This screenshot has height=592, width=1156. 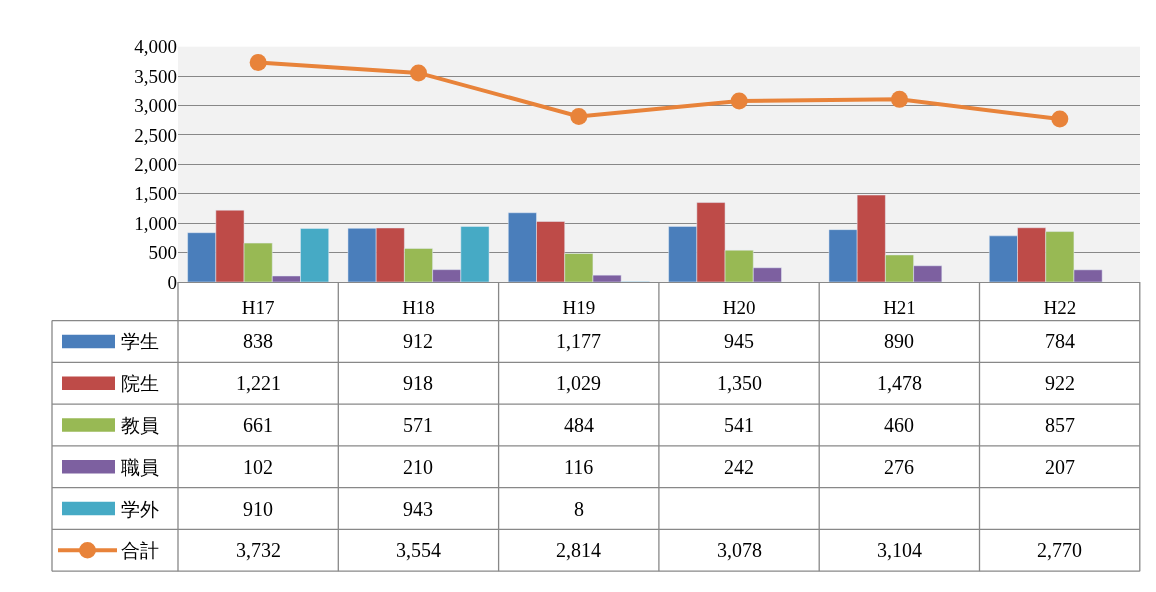 I want to click on y-tick-label: 1,500, so click(x=155, y=194).